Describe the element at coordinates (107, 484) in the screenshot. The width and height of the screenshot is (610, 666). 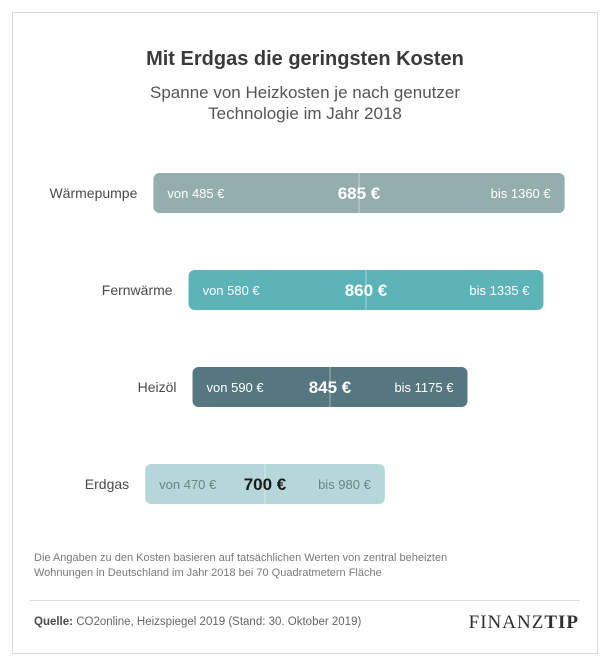
I see `category-label: Erdgas` at that location.